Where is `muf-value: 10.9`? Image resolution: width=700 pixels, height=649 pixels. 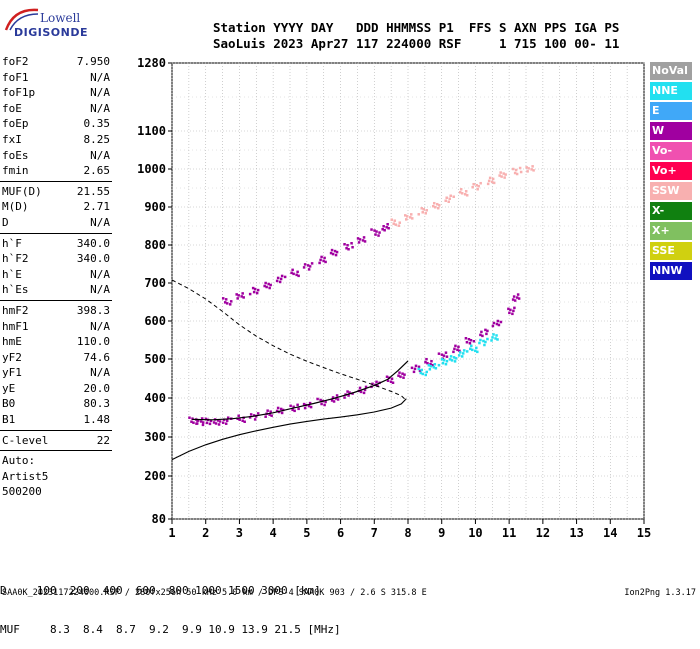
muf-value: 10.9 is located at coordinates (221, 629).